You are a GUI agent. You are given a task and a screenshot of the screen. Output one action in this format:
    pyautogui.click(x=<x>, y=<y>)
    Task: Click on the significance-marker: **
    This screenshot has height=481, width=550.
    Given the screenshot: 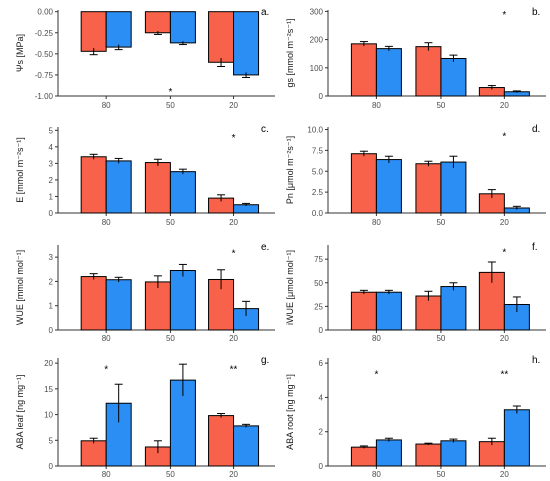 What is the action you would take?
    pyautogui.click(x=234, y=369)
    